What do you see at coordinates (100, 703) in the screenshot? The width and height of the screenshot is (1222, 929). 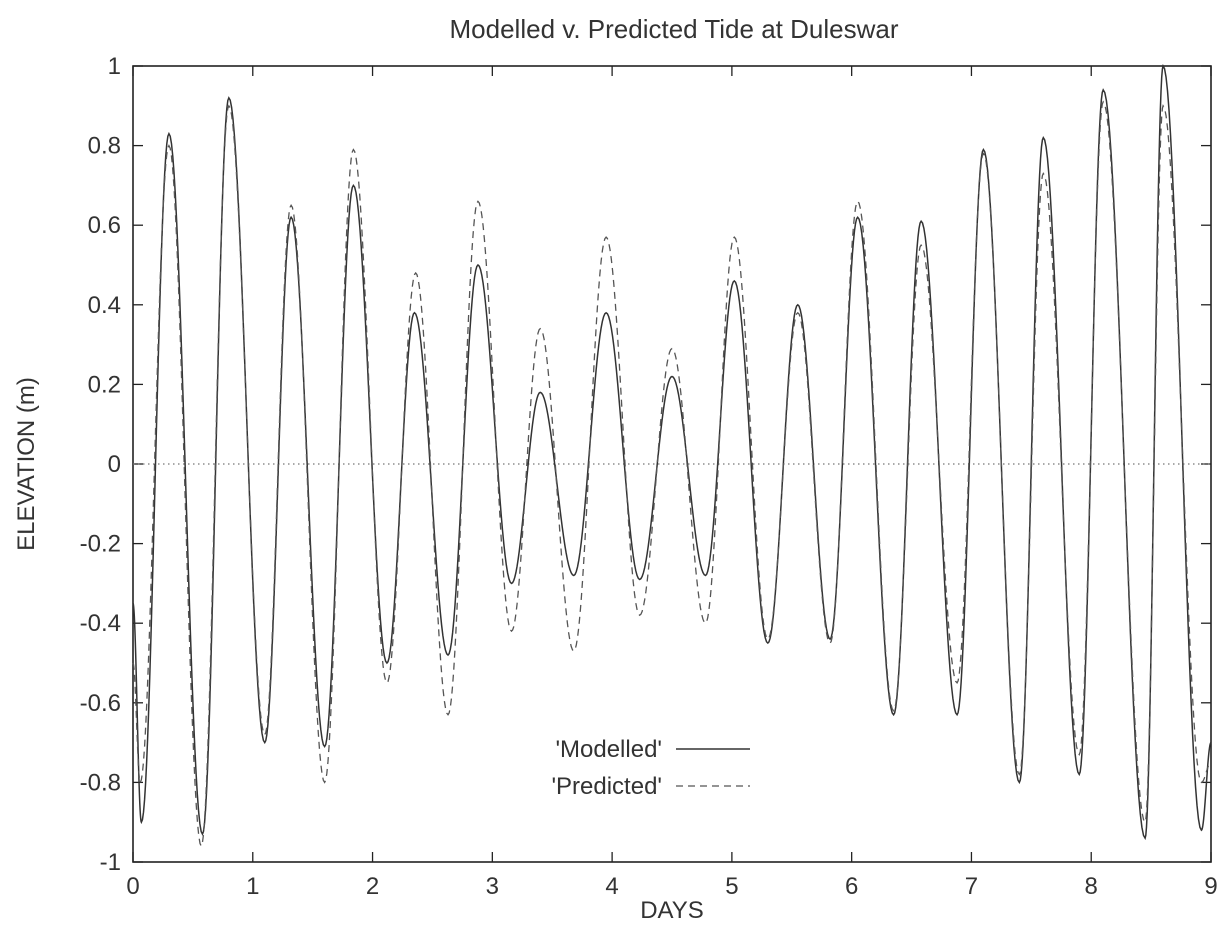 I see `y-tick-label-2: -0.6` at bounding box center [100, 703].